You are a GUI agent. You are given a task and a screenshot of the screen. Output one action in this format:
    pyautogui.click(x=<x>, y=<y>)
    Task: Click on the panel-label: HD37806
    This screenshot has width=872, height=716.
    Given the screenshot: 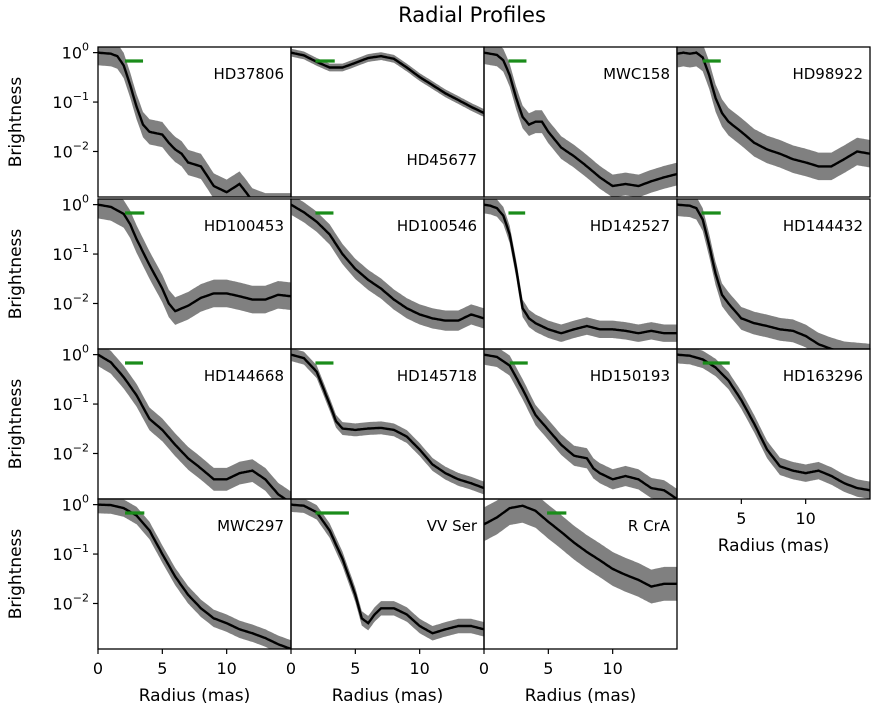 What is the action you would take?
    pyautogui.click(x=248, y=74)
    